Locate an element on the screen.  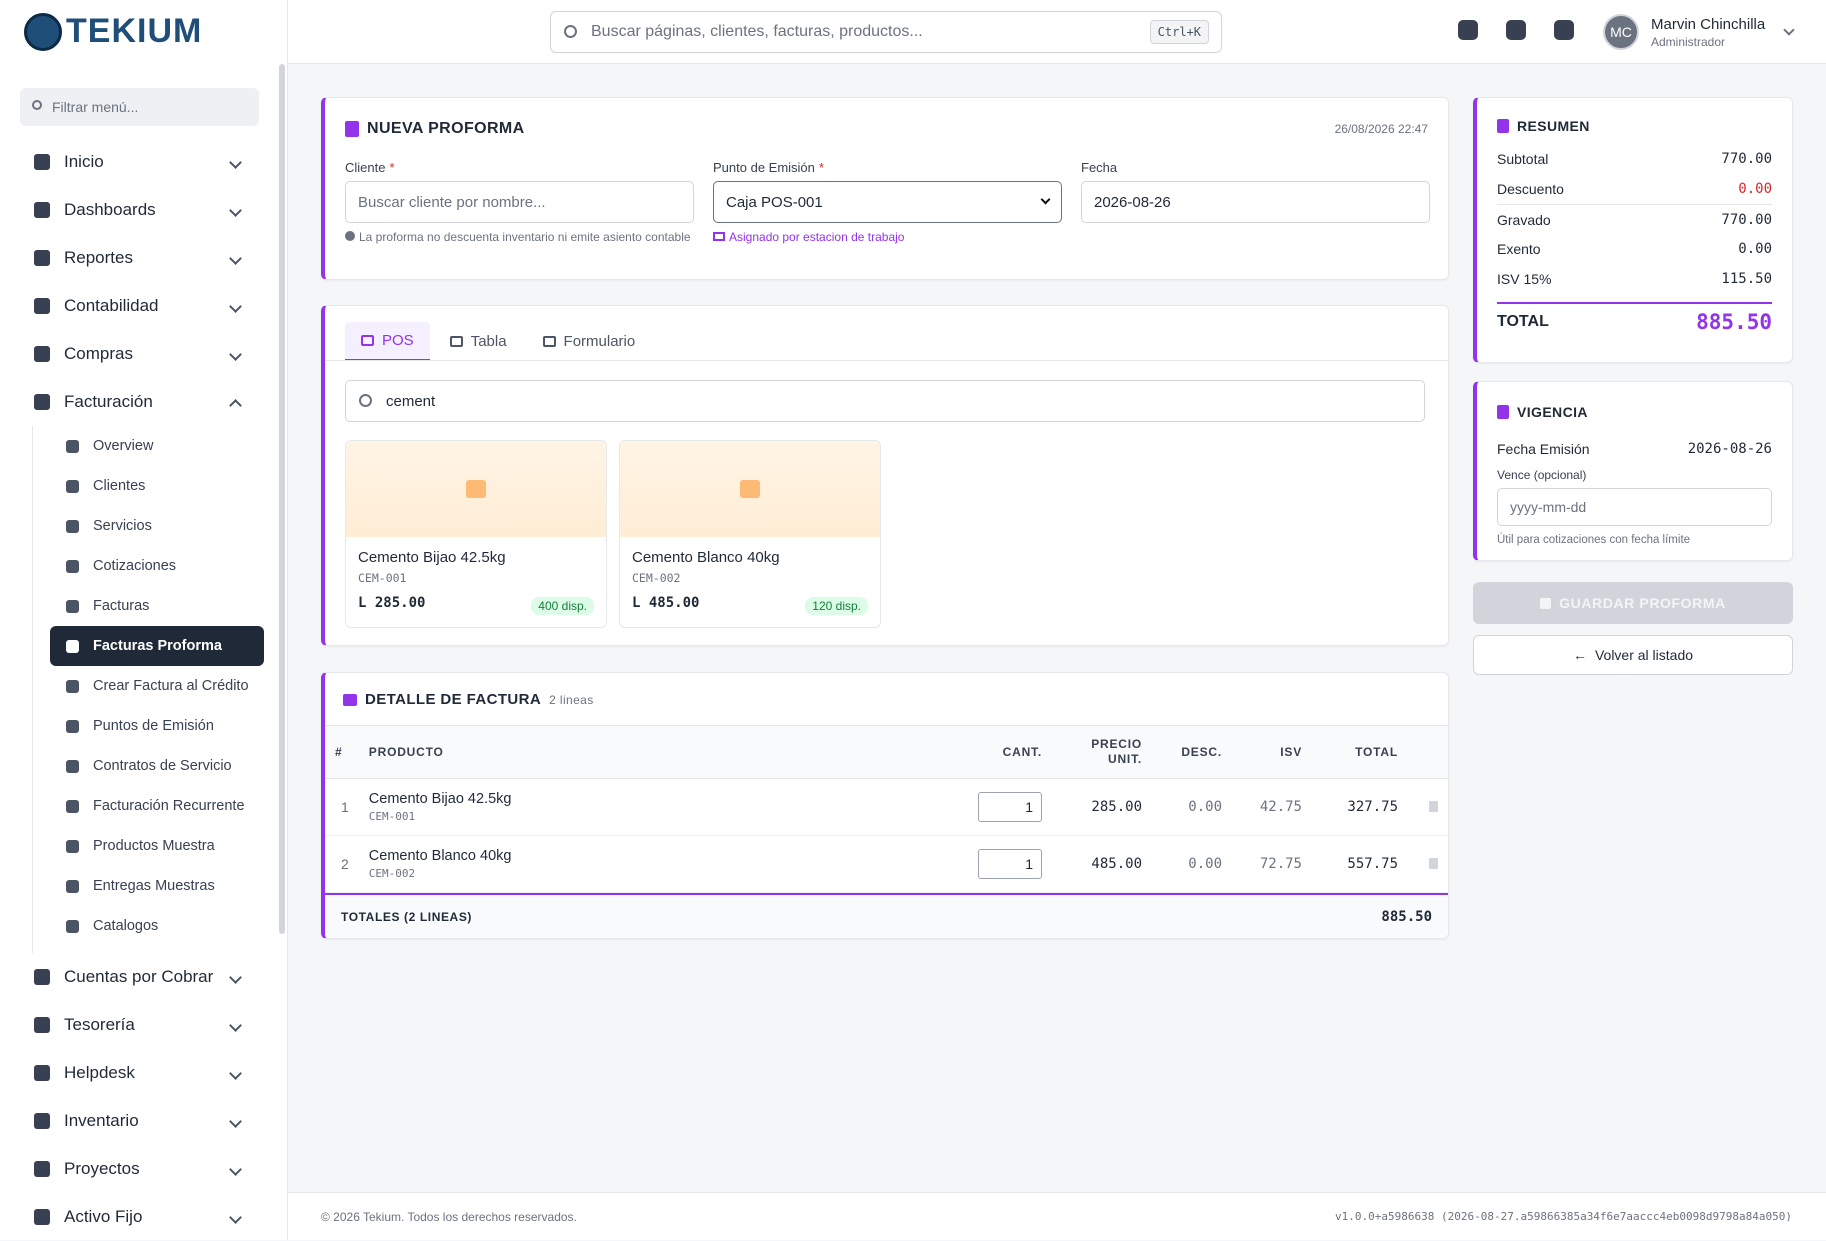
theme-icon is located at coordinates (1468, 30).